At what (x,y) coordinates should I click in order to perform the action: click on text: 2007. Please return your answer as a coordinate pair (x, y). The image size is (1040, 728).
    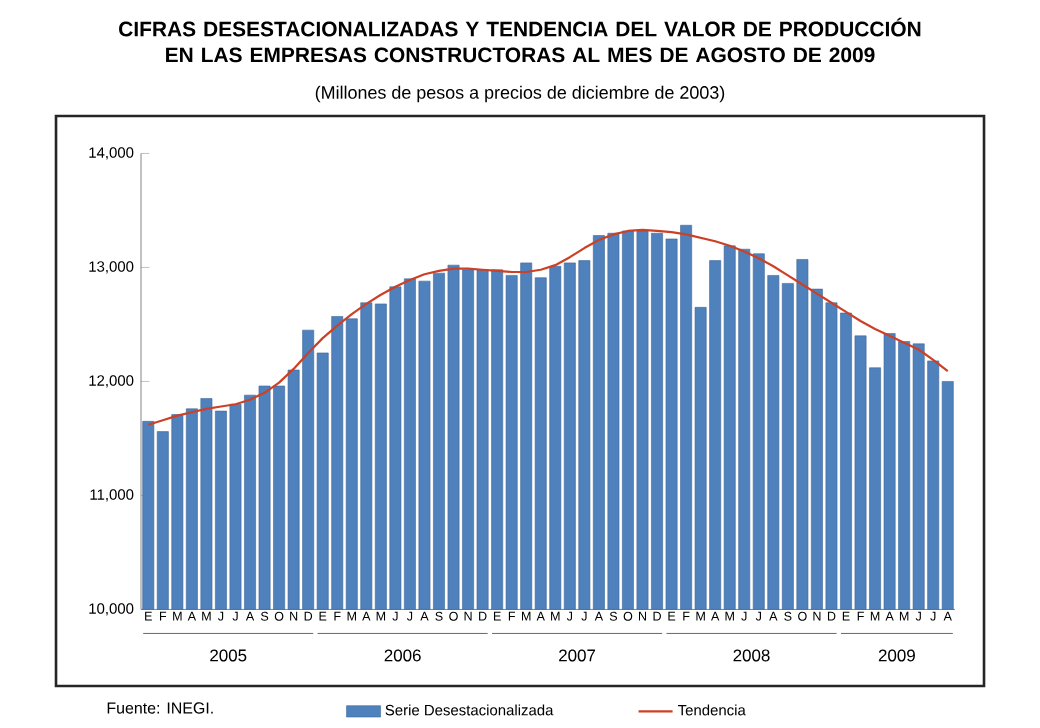
    Looking at the image, I should click on (577, 655).